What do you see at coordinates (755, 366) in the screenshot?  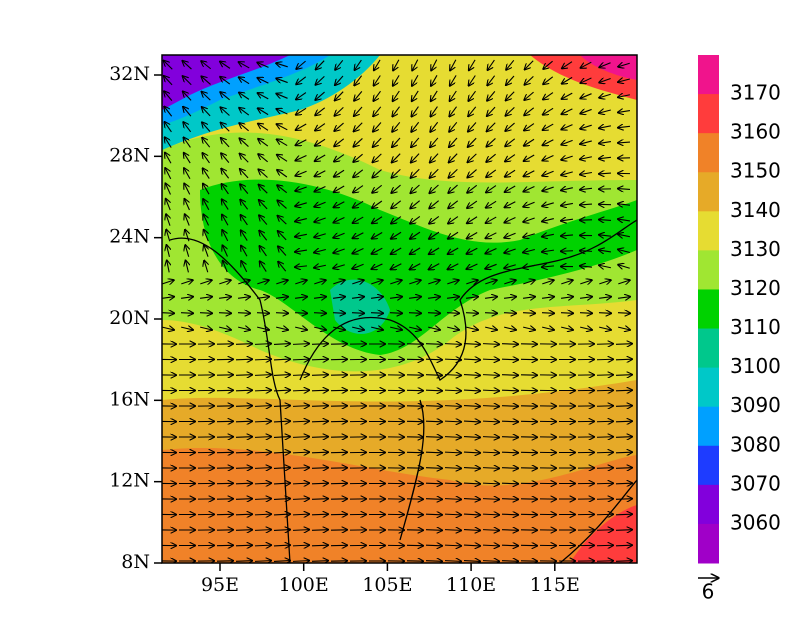 I see `colorbar-label: 3100` at bounding box center [755, 366].